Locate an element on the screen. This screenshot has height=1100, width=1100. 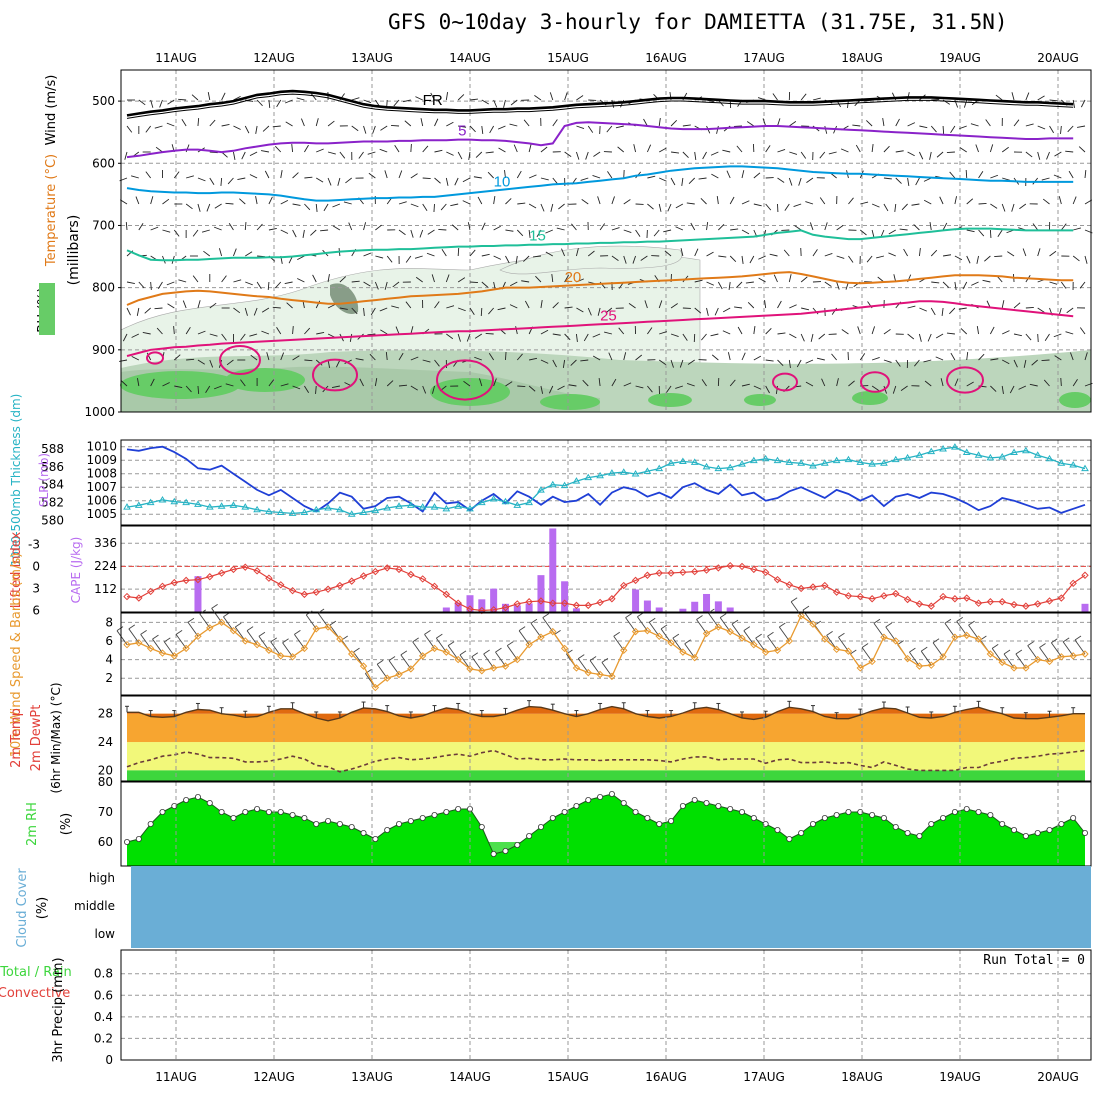
cape-ytick: 336 is located at coordinates (105, 543).